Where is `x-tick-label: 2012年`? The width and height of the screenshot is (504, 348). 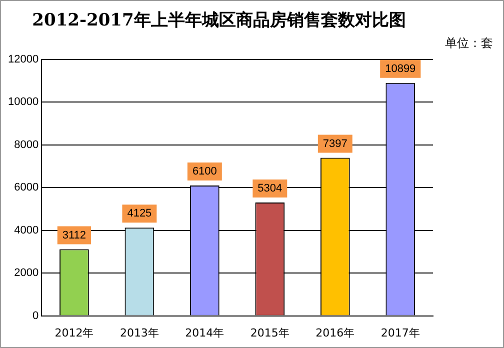
x-tick-label: 2012年 is located at coordinates (74, 333).